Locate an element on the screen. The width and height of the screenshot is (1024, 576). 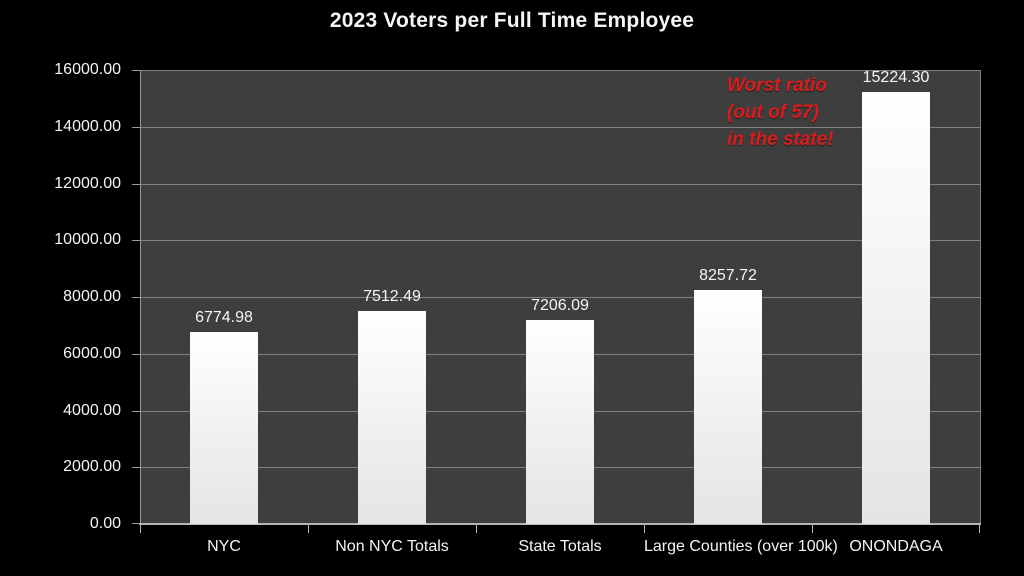
y-tick-label: 8000.00 is located at coordinates (92, 296).